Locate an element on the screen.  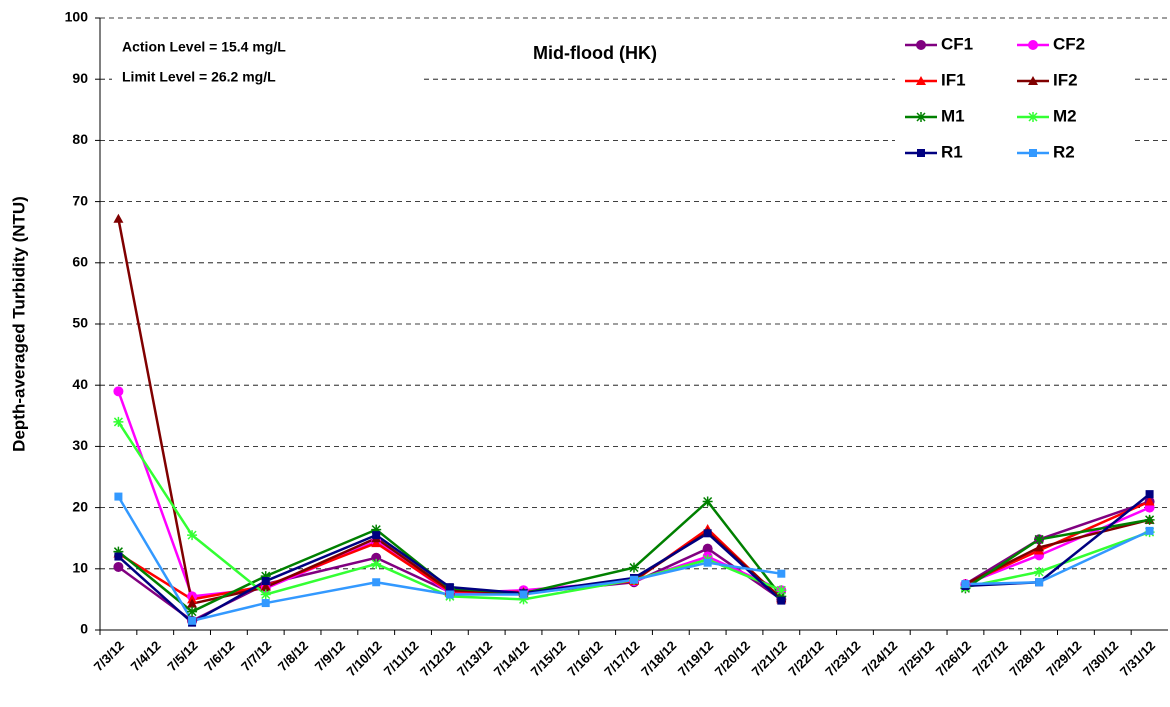
chart-title: Mid-flood (HK) is located at coordinates (595, 53).